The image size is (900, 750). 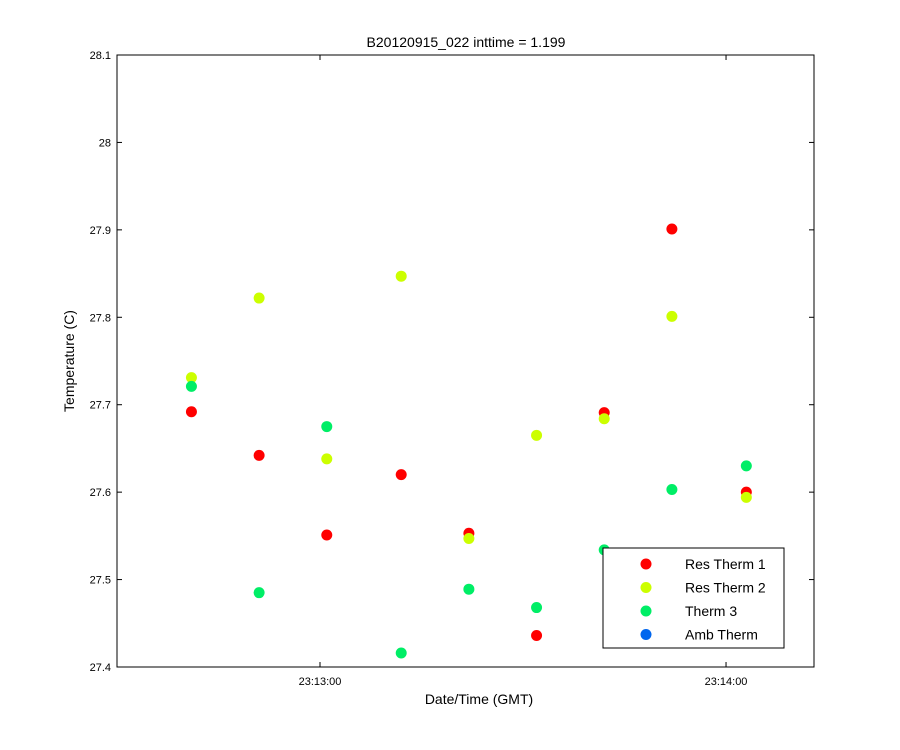 I want to click on legend-entries: Res Therm 1 Res Therm 2 Therm 3 Amb Therm, so click(x=703, y=599).